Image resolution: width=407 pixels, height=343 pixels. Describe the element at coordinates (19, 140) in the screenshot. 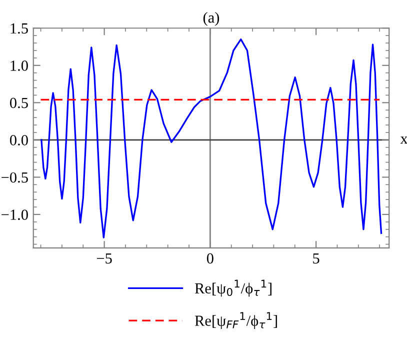

I see `y-tick-label: 0.0` at that location.